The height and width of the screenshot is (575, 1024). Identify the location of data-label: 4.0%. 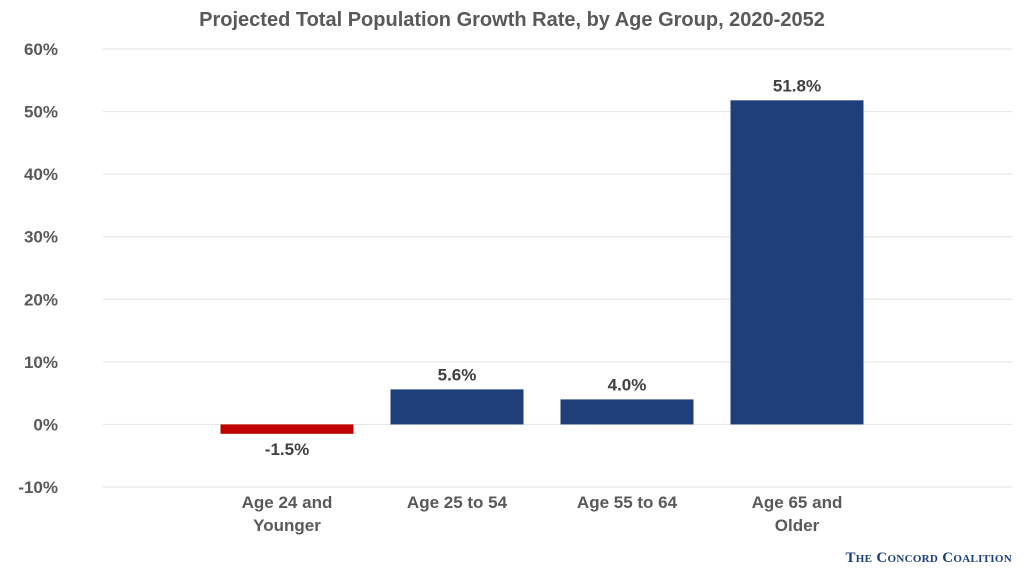
(627, 384).